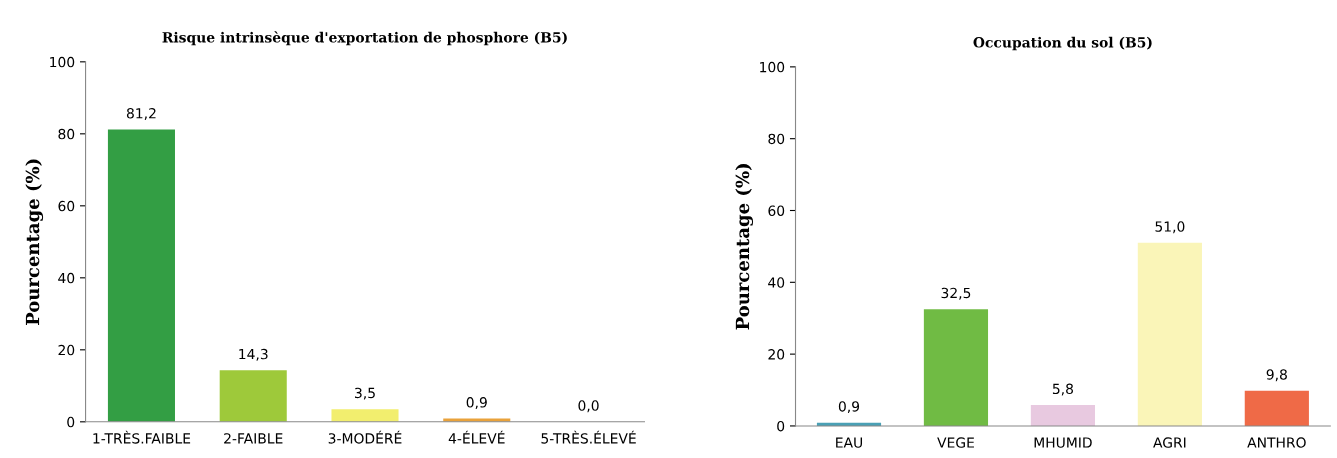 This screenshot has width=1337, height=458. Describe the element at coordinates (253, 354) in the screenshot. I see `data-label: 14,3` at that location.